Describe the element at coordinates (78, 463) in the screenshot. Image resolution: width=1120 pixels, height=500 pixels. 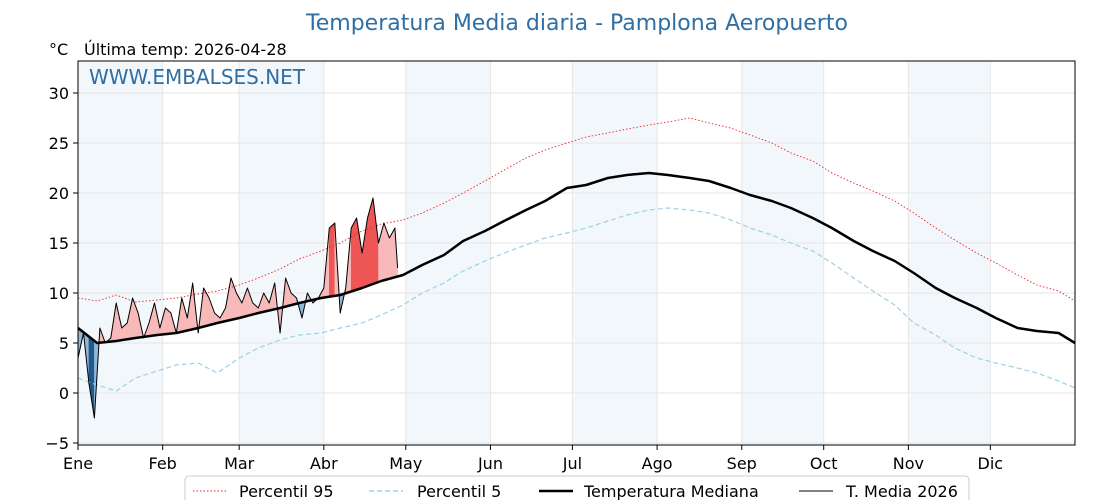
I see `x-tick-label: Ene` at that location.